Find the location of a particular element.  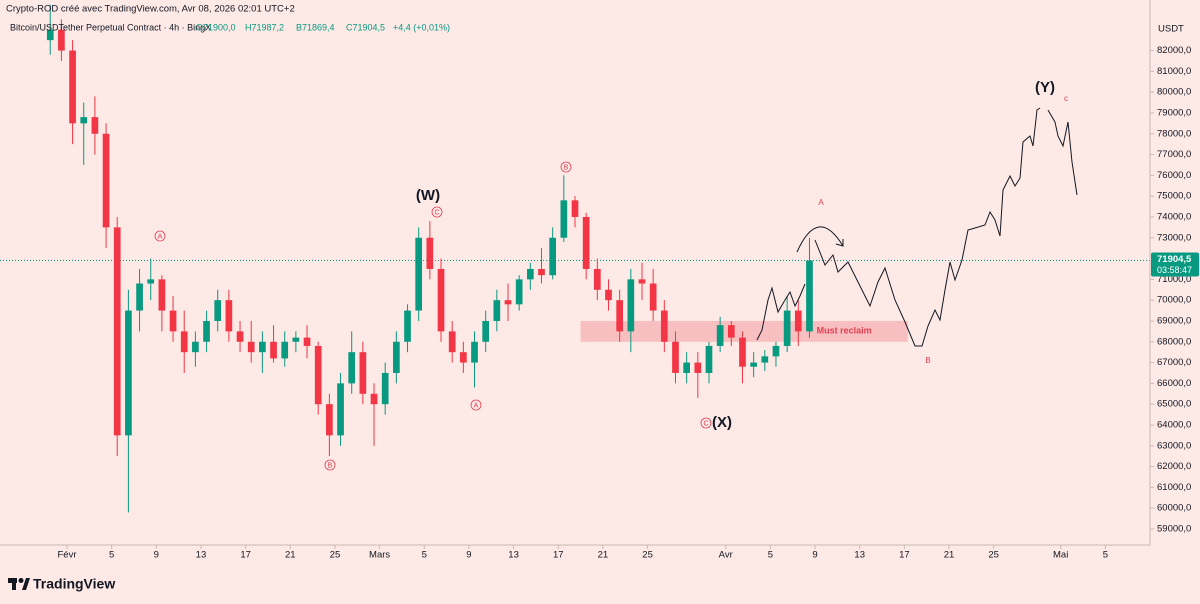

ohlc-open: O71900,0 is located at coordinates (216, 27).